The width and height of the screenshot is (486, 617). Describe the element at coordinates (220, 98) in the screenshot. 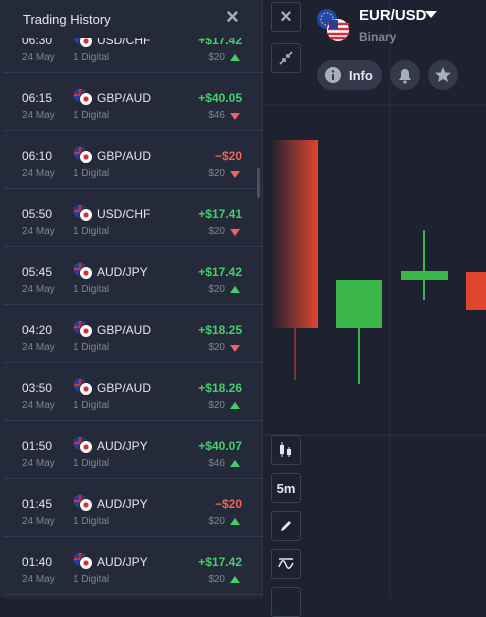

I see `trade-profit: +$40.05` at that location.